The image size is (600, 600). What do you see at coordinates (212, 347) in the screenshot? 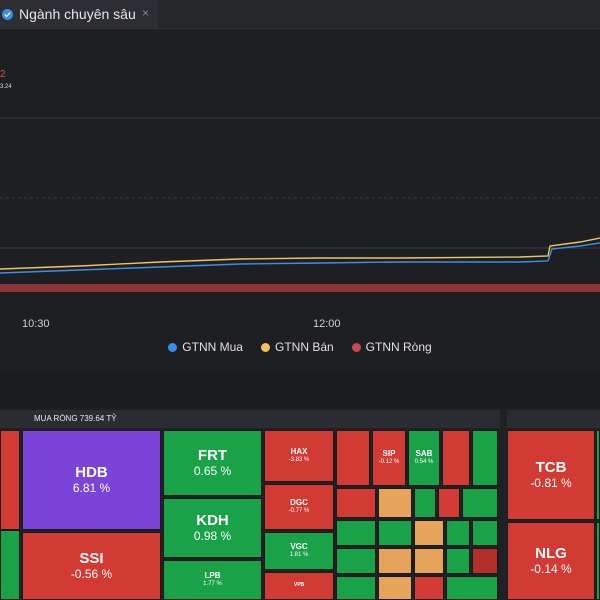
I see `legend-label-mua: GTNN Mua` at bounding box center [212, 347].